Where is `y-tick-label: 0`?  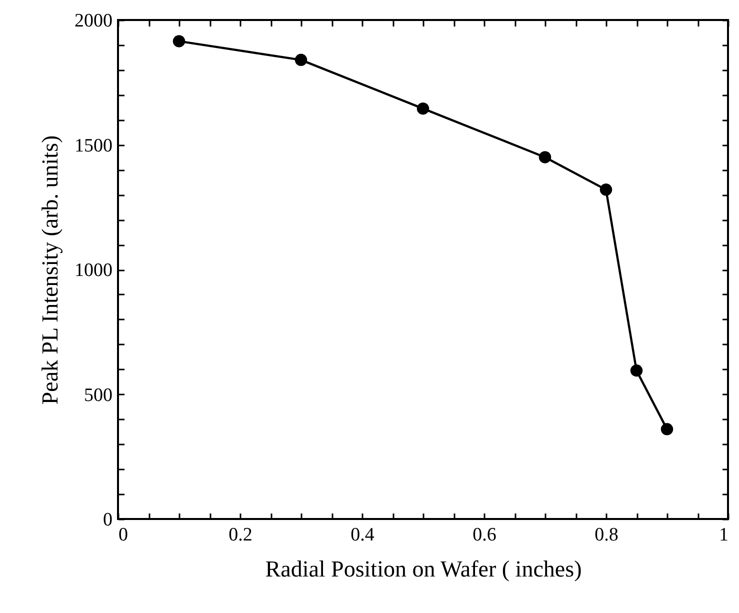 y-tick-label: 0 is located at coordinates (107, 520).